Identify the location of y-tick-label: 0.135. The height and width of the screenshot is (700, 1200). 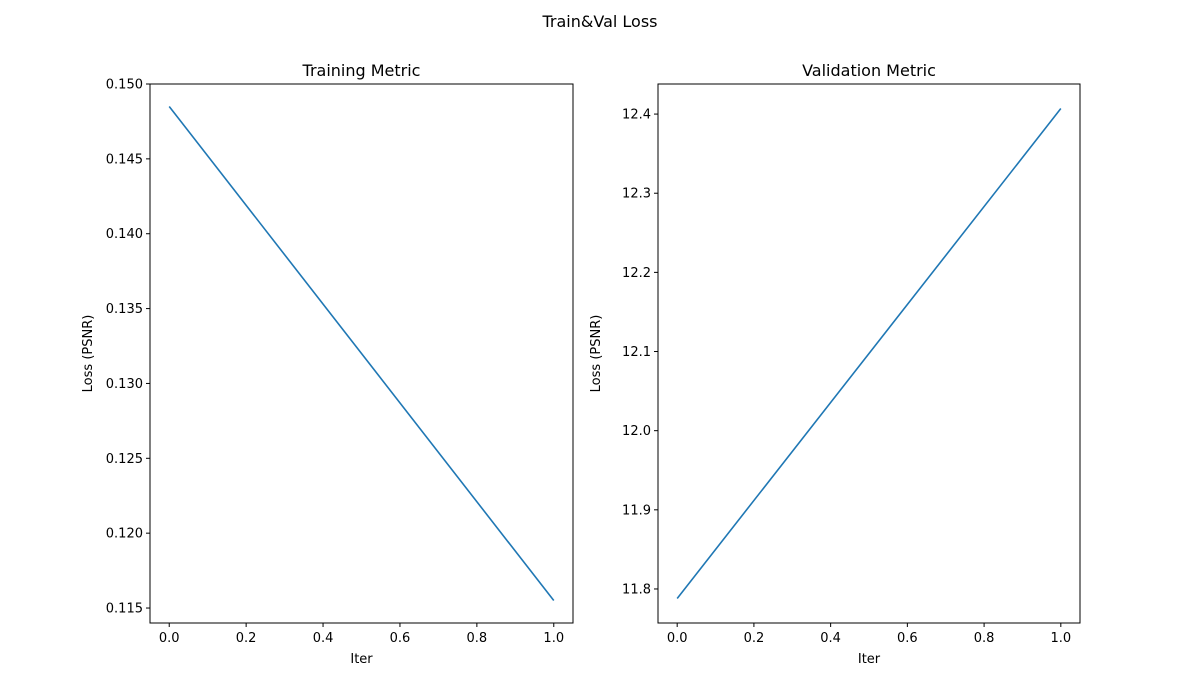
(124, 309).